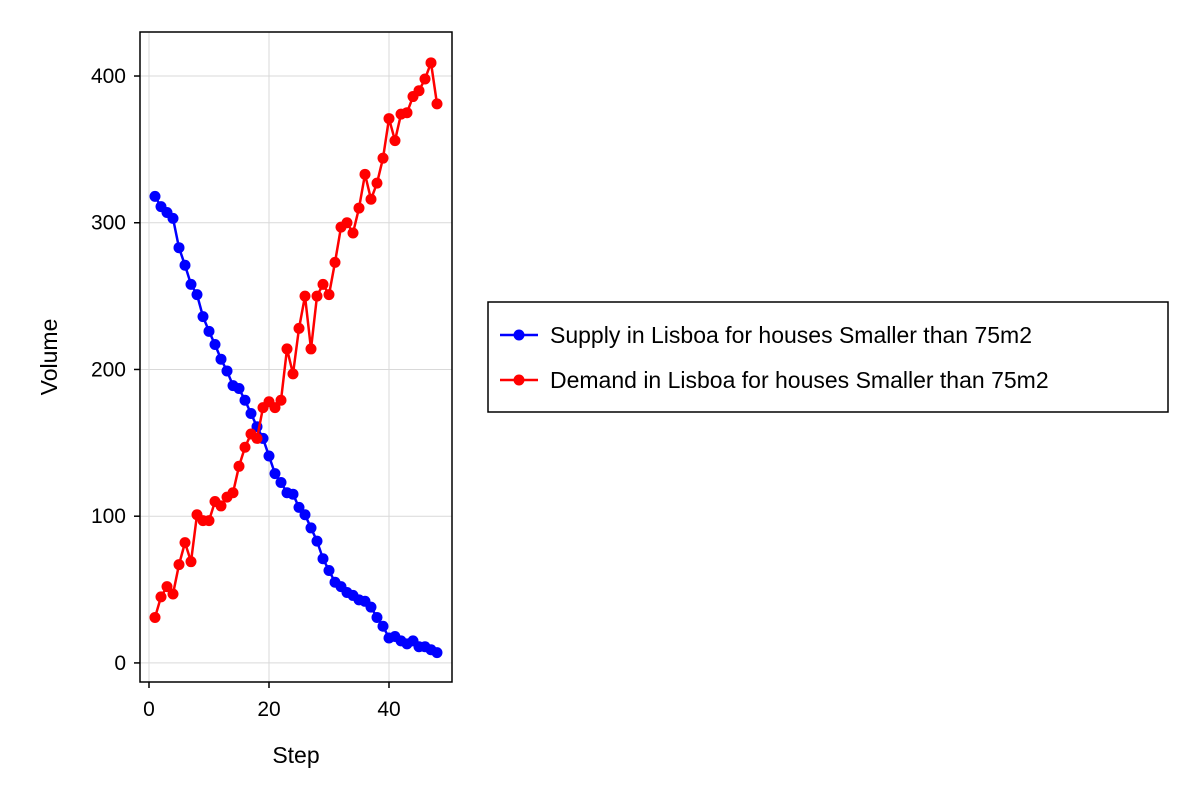  I want to click on y-tick-label: 400, so click(108, 76).